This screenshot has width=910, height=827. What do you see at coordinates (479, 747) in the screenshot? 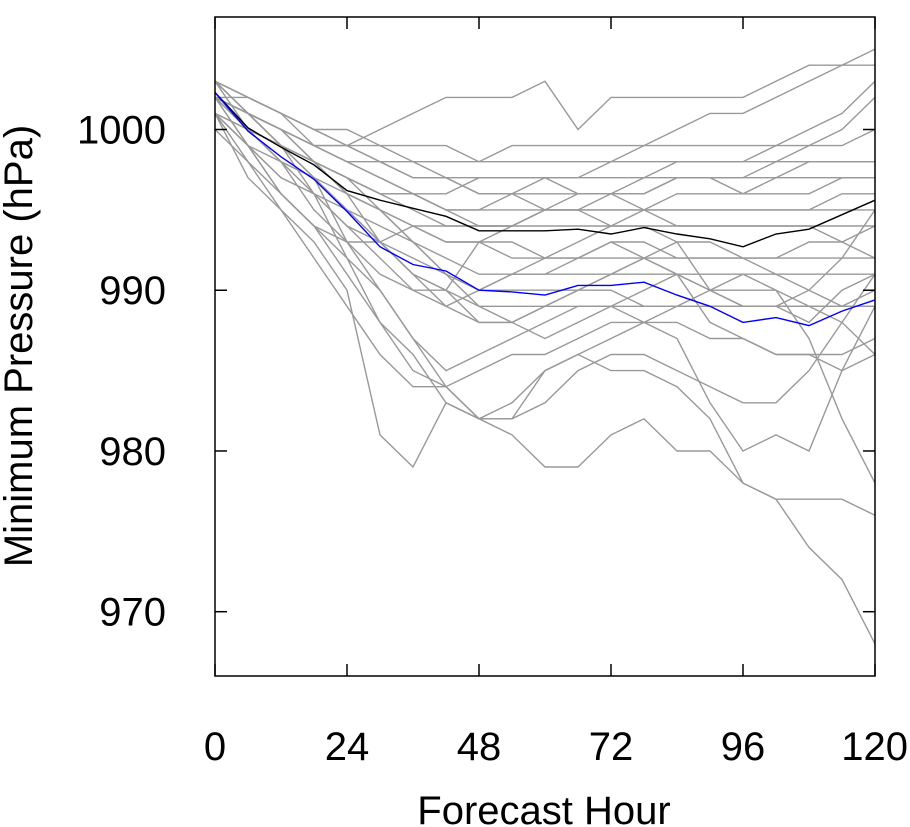
I see `x-tick-label: 48` at bounding box center [479, 747].